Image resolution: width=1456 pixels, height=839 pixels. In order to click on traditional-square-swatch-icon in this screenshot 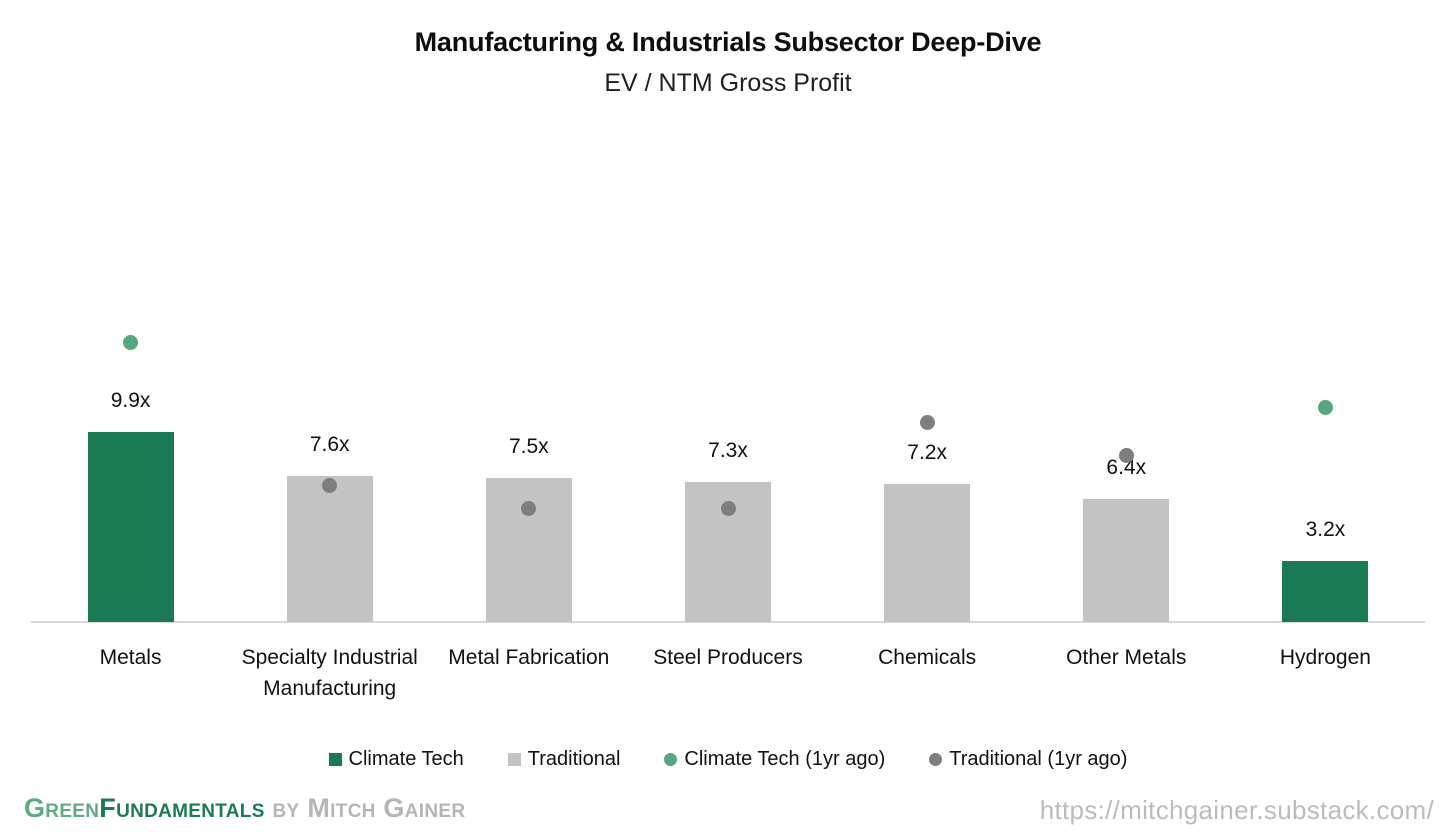, I will do `click(514, 759)`.